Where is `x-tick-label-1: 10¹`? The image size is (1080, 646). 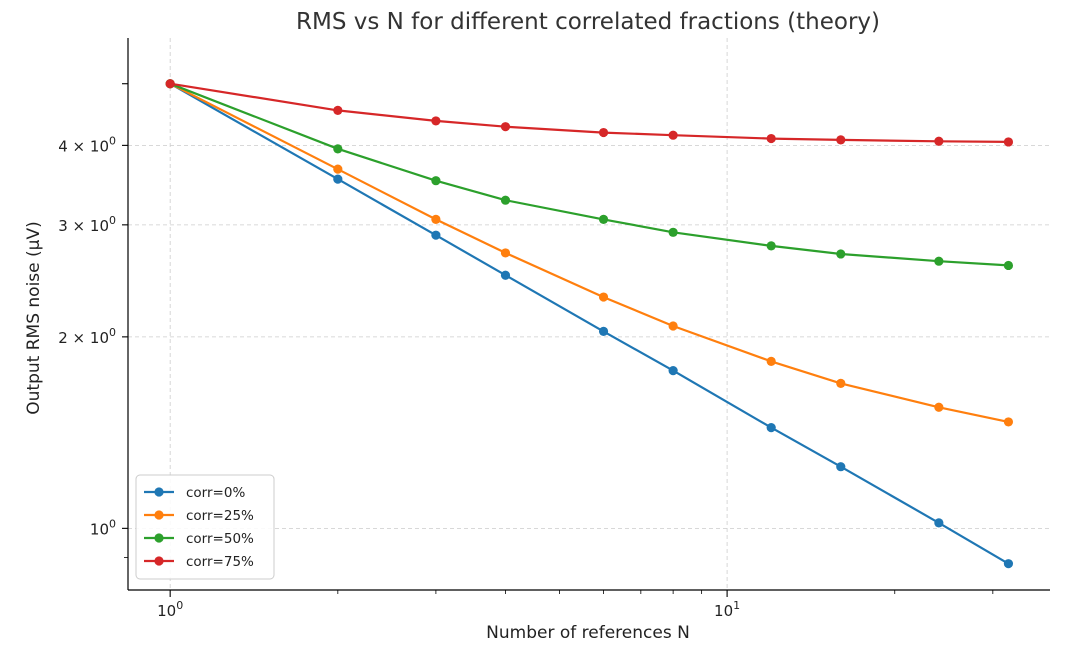
x-tick-label-1: 10¹ is located at coordinates (727, 609).